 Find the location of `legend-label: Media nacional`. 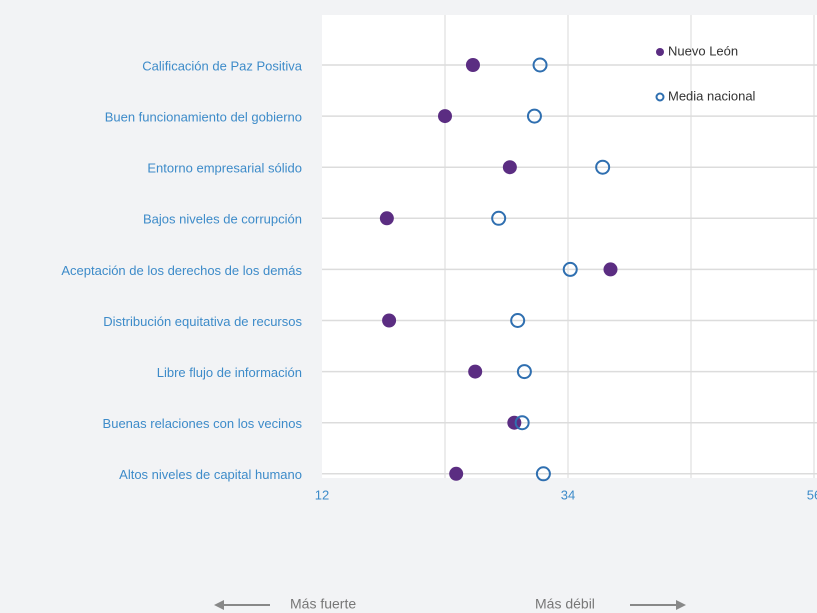

legend-label: Media nacional is located at coordinates (712, 95).